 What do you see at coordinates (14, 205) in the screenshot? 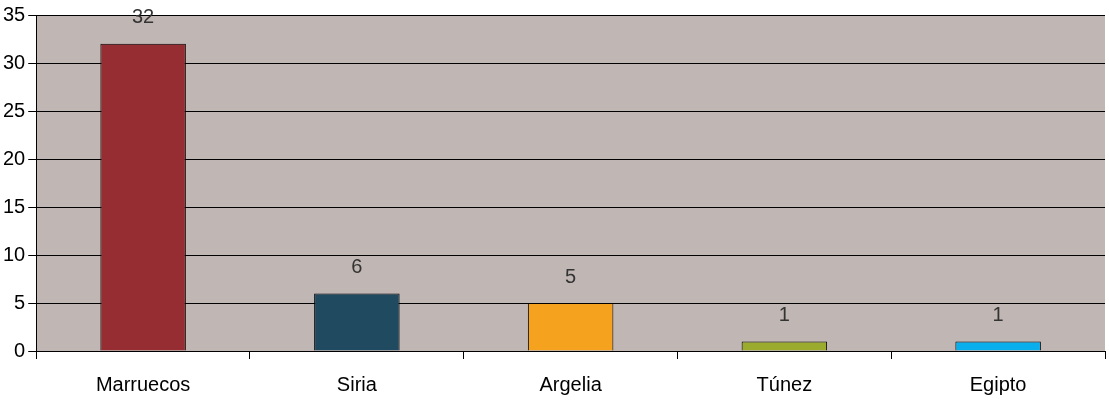
I see `y-tick-label: 15` at bounding box center [14, 205].